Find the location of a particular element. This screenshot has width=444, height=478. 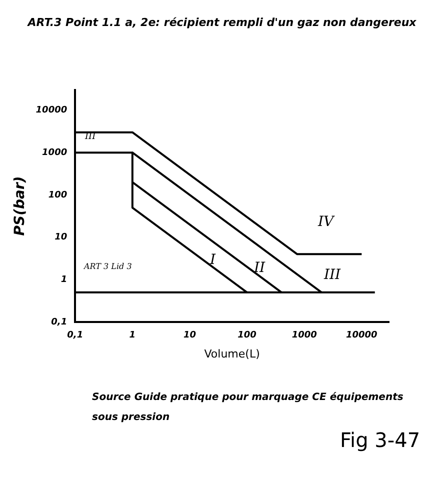

y-tick-label: 0,1 is located at coordinates (59, 322).